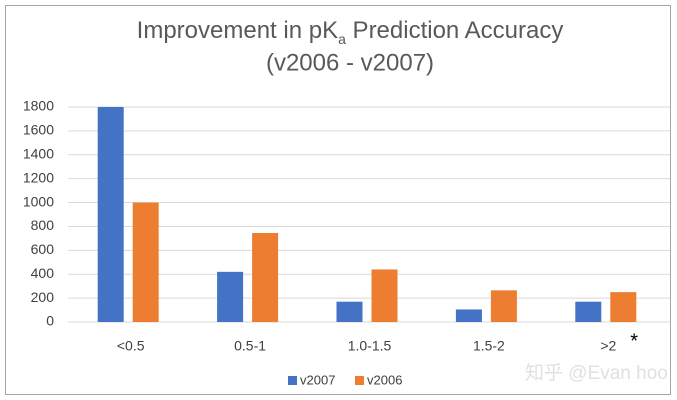  Describe the element at coordinates (43, 273) in the screenshot. I see `y-tick-label: 400` at that location.